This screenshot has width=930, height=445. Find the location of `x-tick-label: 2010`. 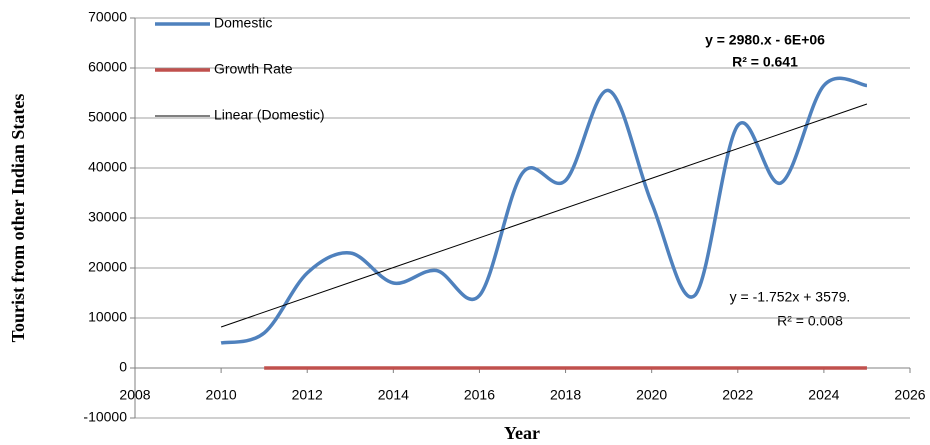

x-tick-label: 2010 is located at coordinates (221, 395).